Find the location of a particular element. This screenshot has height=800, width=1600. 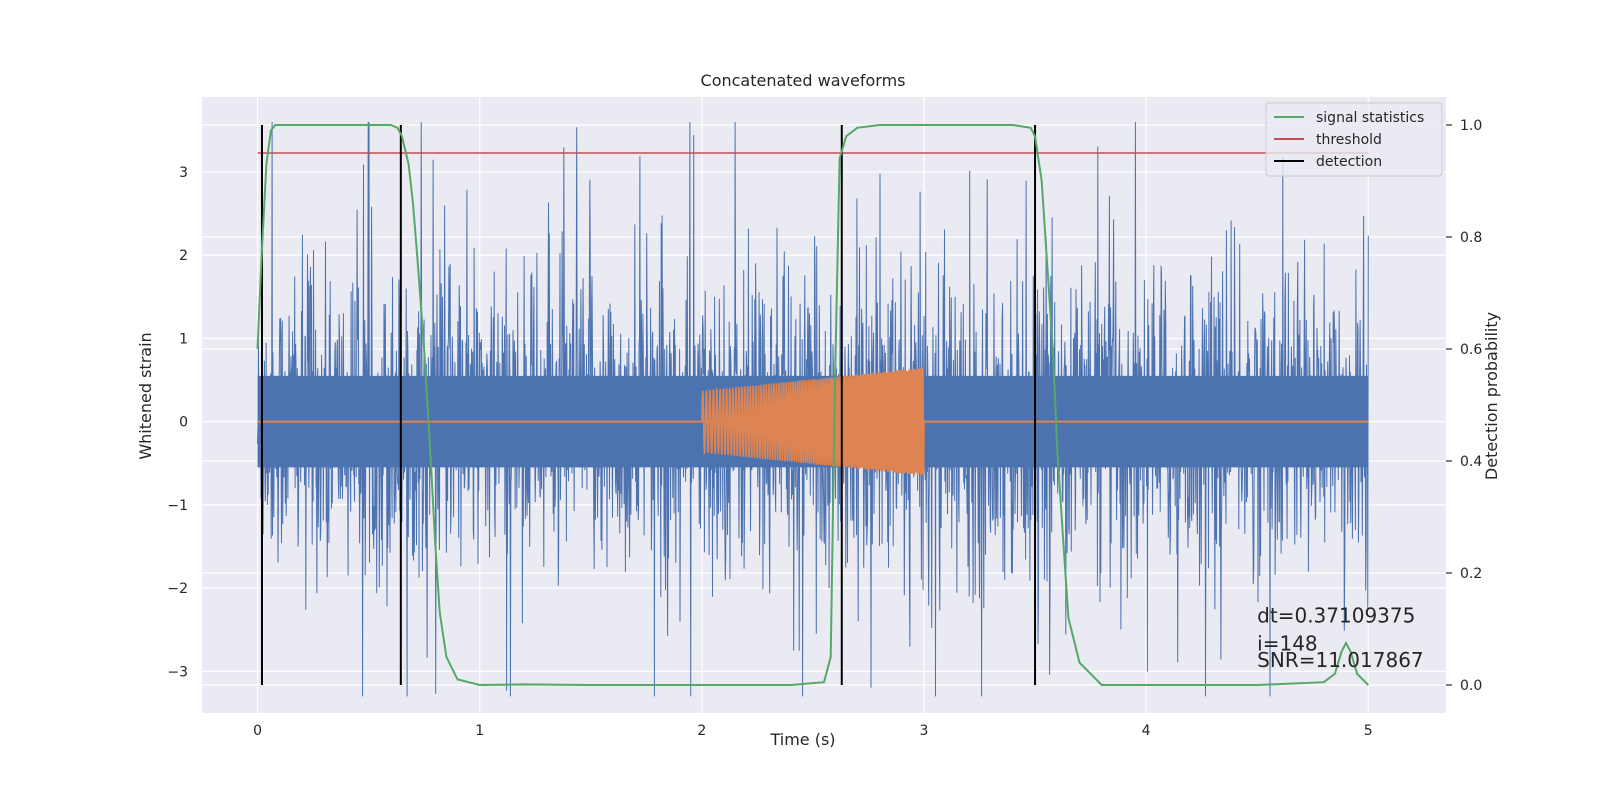

left-axis-ticks: −3 −2 −1 0 1 2 3 is located at coordinates (177, 422).